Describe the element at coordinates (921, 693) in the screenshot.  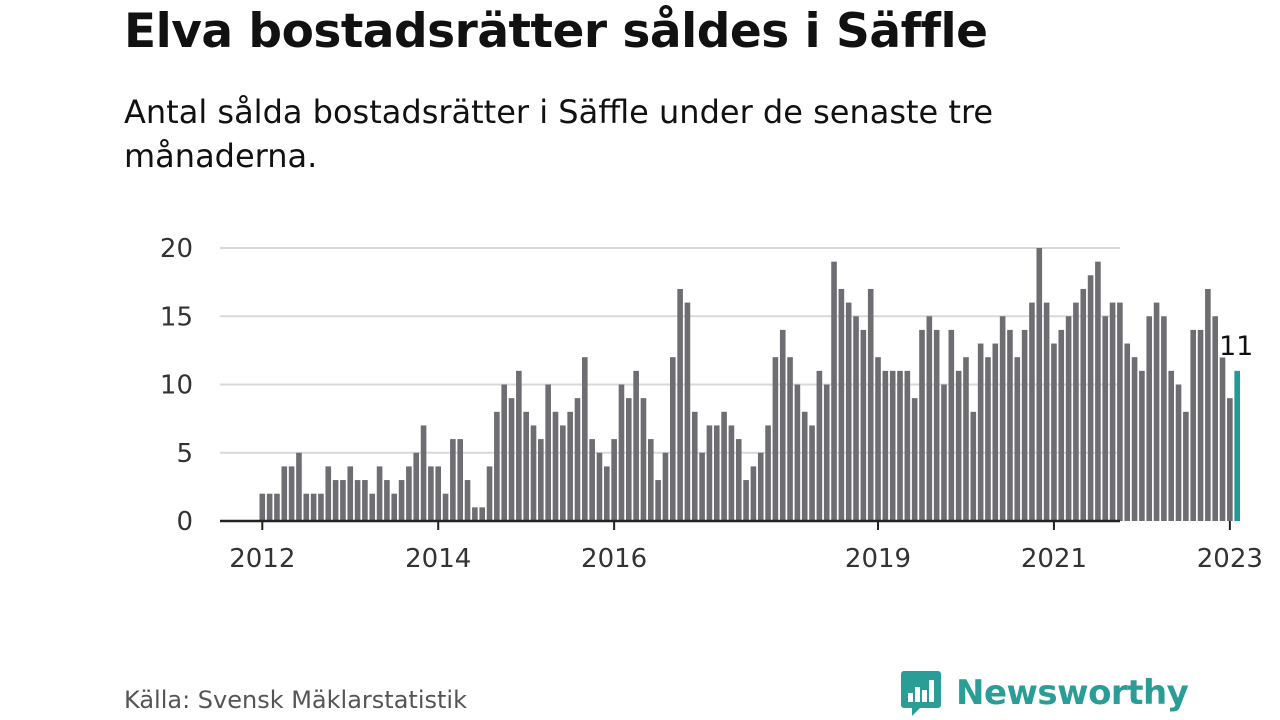
I see `bar-chart-icon` at that location.